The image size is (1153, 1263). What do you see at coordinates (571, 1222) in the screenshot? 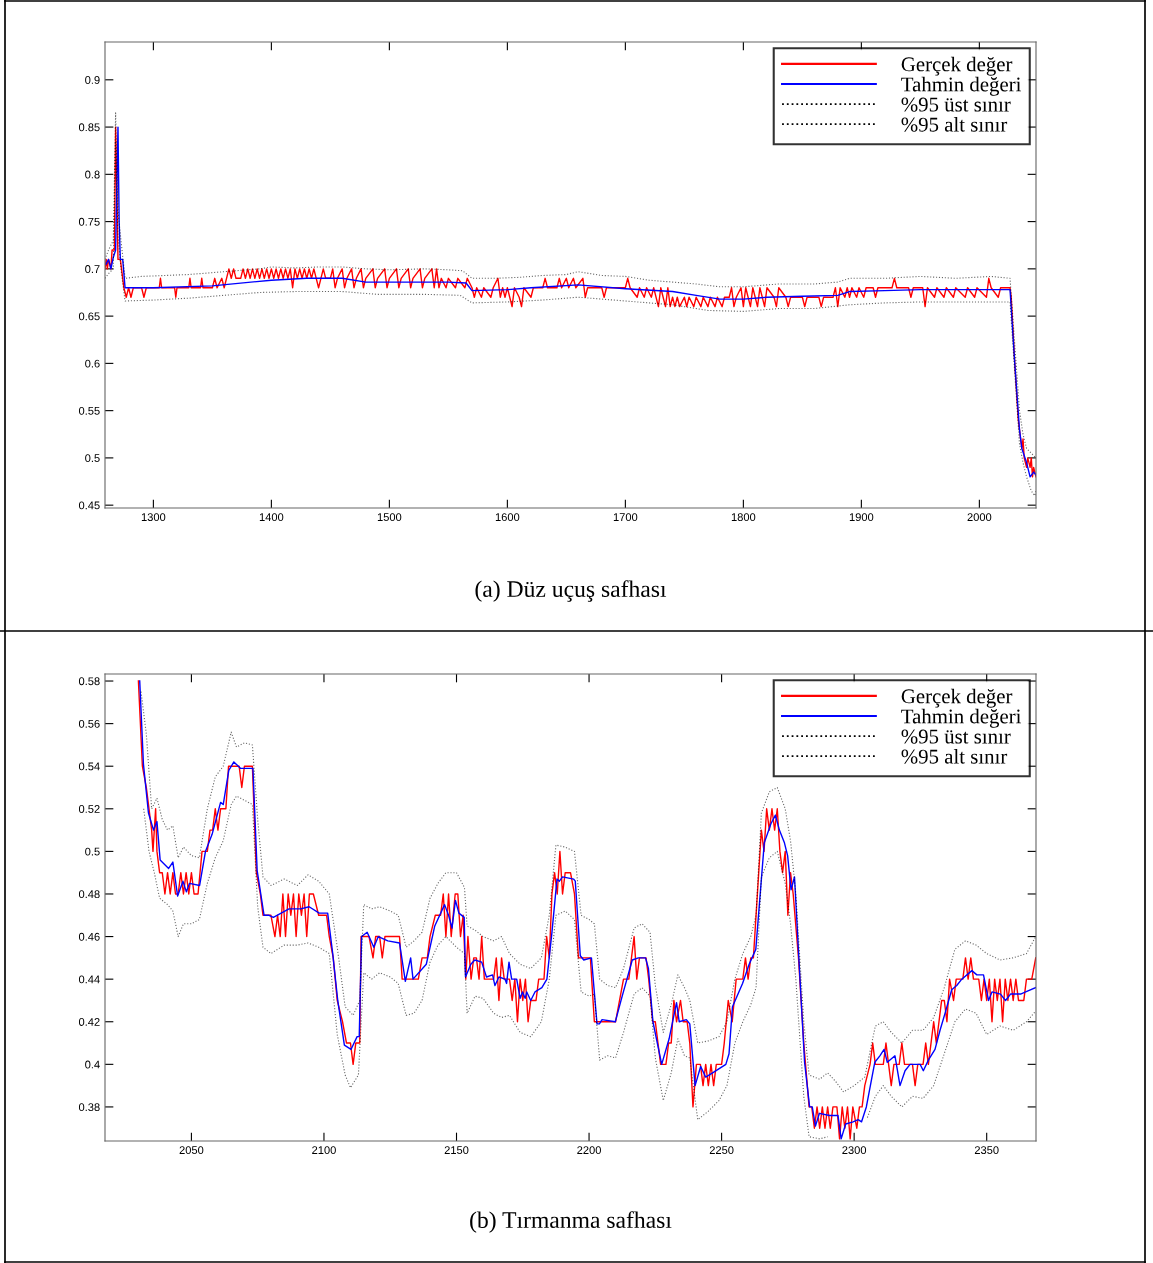
I see `text: (b) Tırmanma safhası` at bounding box center [571, 1222].